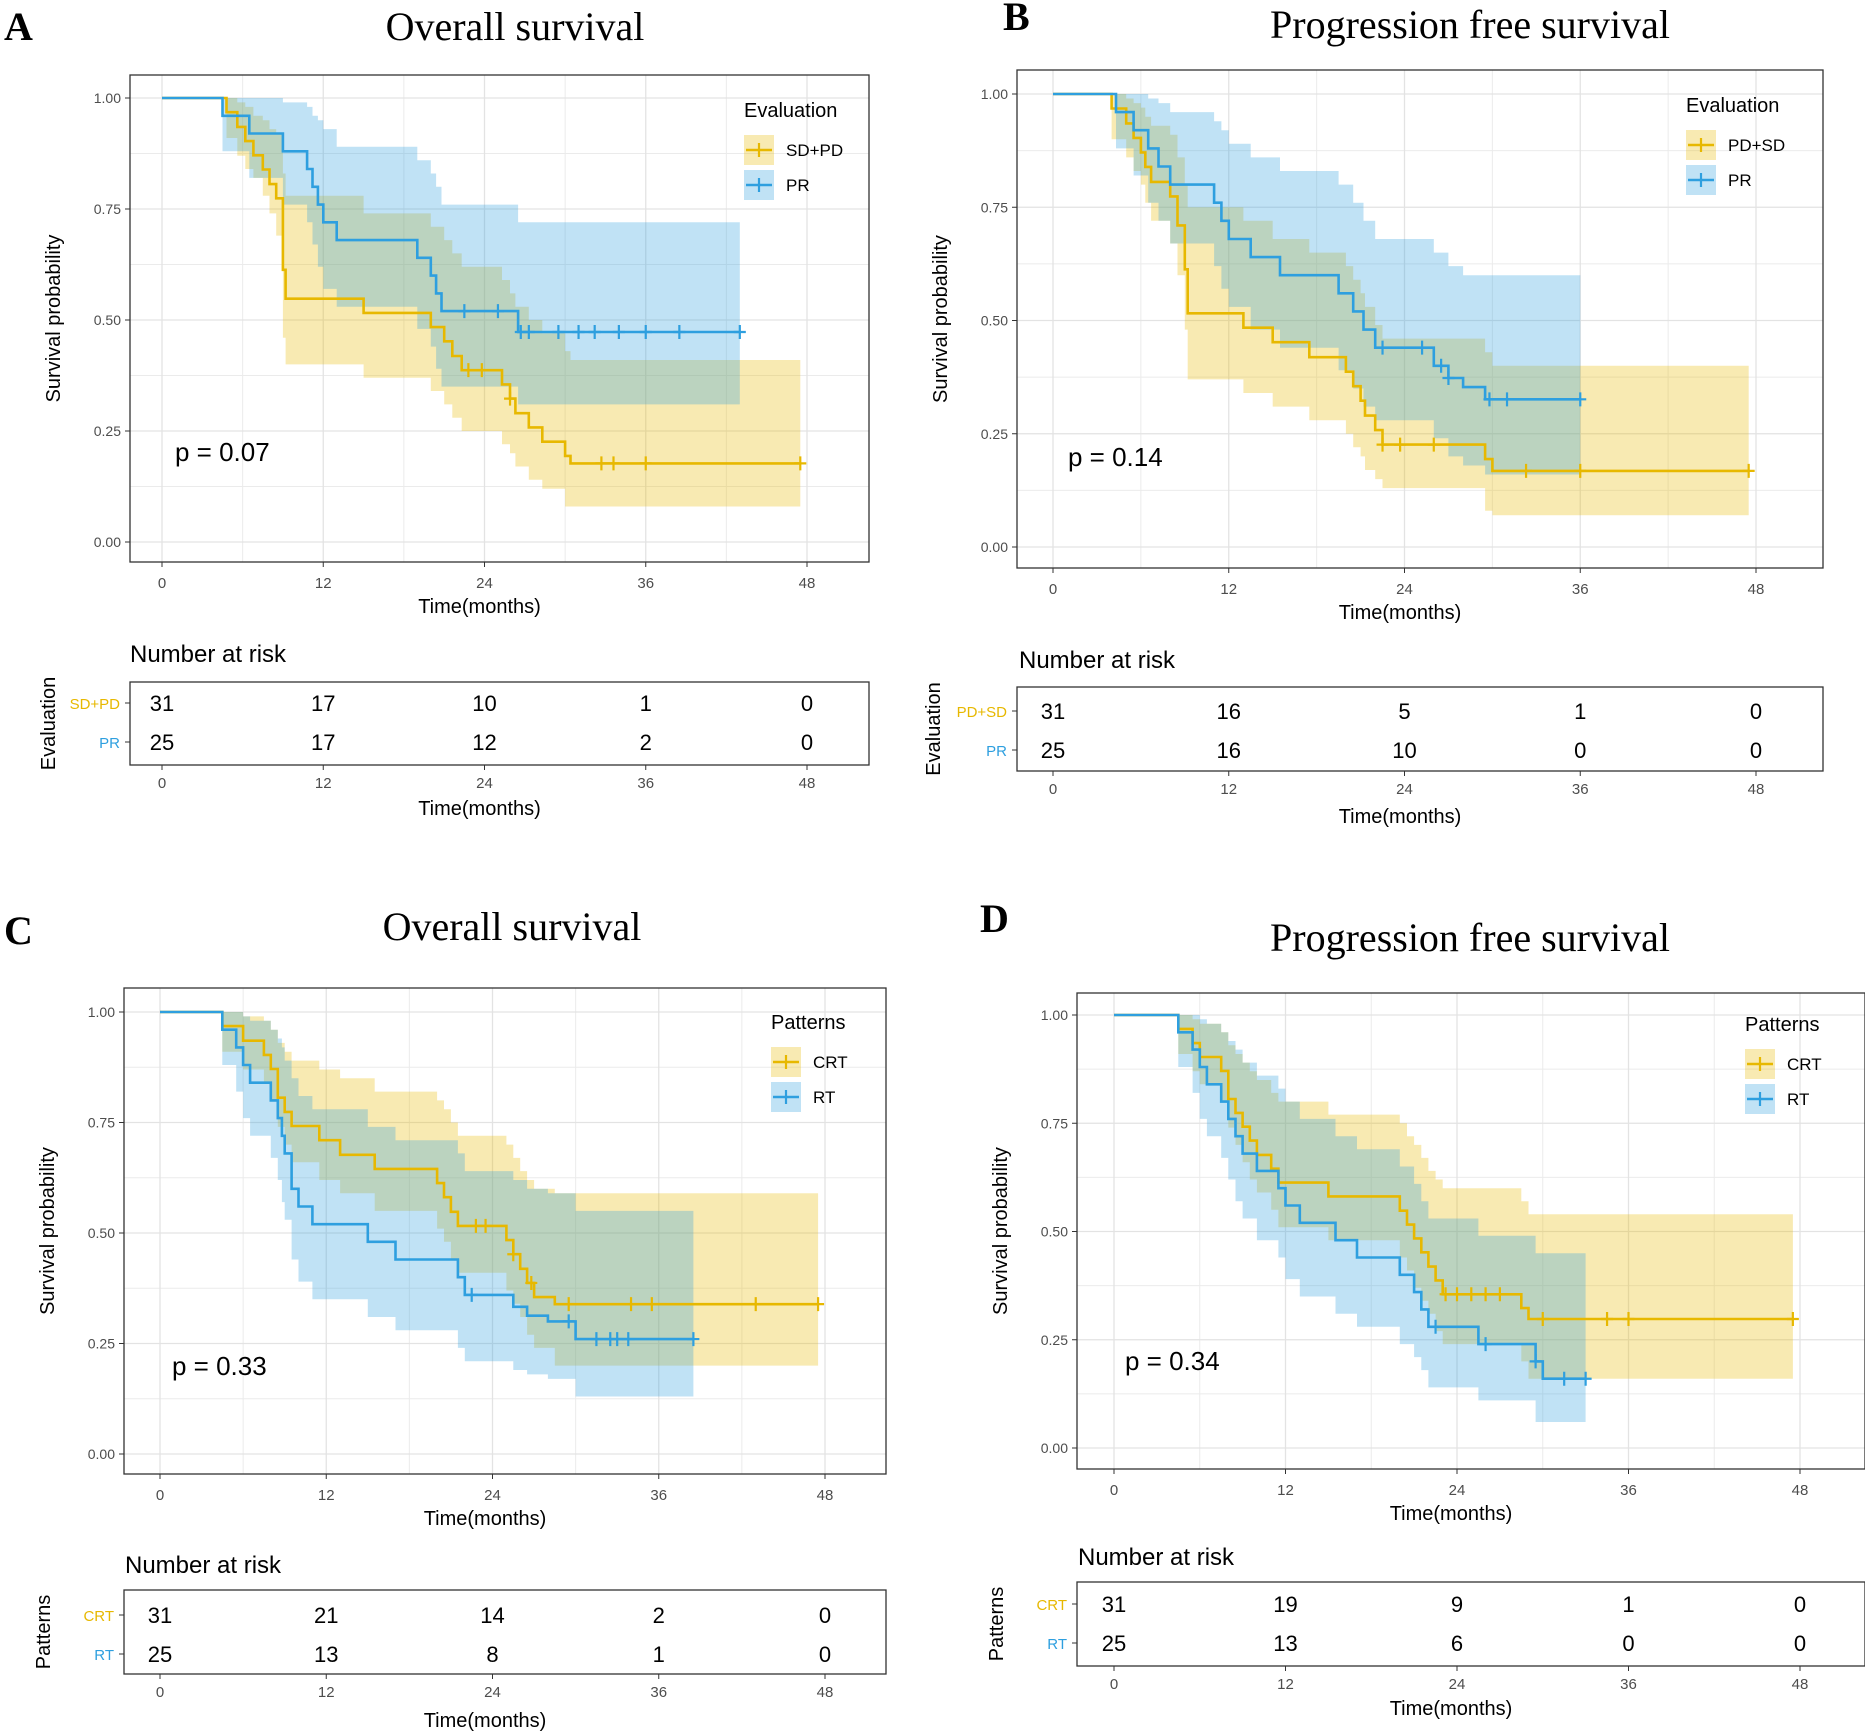 The height and width of the screenshot is (1732, 1865). What do you see at coordinates (1115, 457) in the screenshot?
I see `p-value: p = 0.14` at bounding box center [1115, 457].